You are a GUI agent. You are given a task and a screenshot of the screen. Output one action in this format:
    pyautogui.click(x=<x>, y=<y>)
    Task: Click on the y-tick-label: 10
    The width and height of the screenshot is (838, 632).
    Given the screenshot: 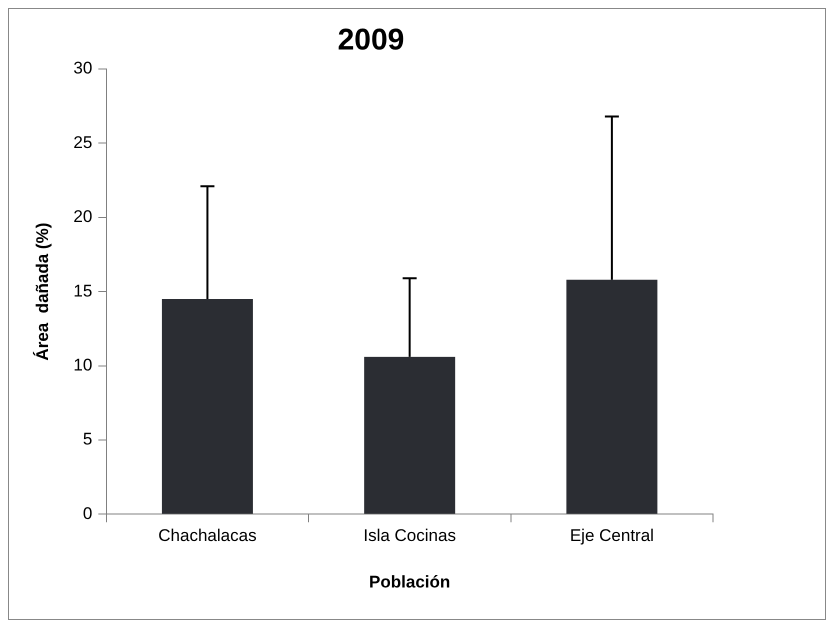 What is the action you would take?
    pyautogui.click(x=82, y=364)
    